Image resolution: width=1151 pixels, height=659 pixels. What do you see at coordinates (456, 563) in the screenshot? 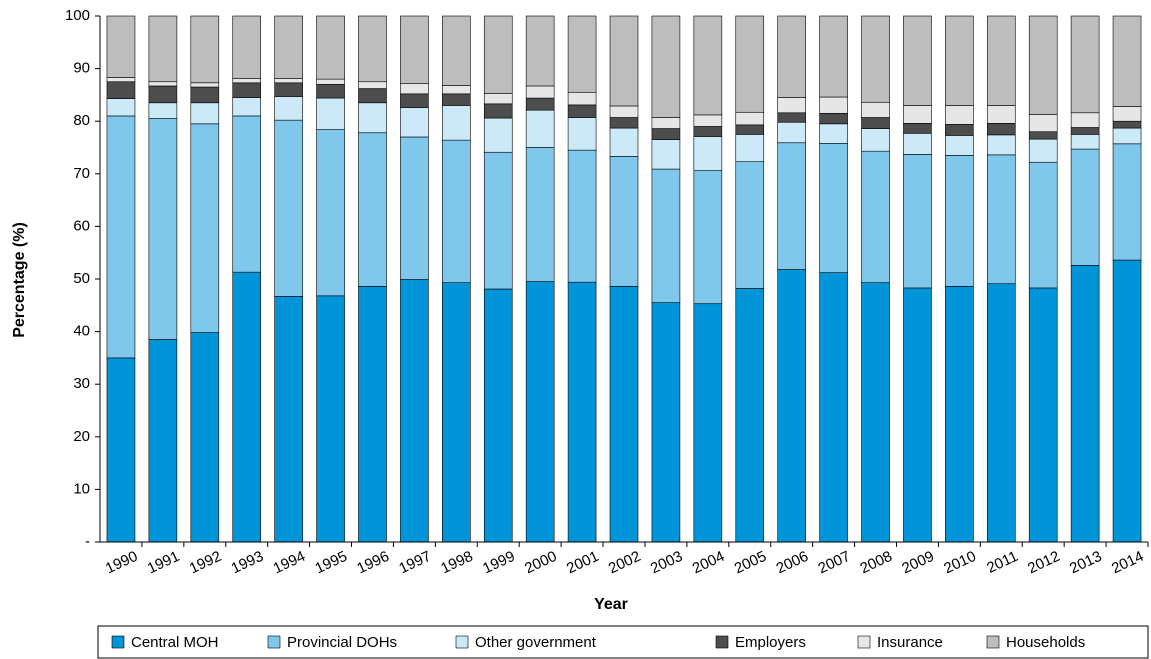
I see `x-tick-label: 1998` at bounding box center [456, 563].